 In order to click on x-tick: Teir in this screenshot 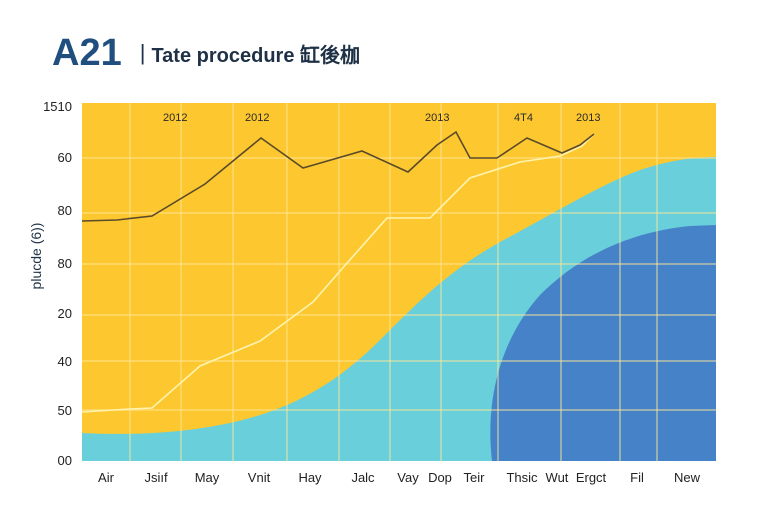, I will do `click(475, 477)`.